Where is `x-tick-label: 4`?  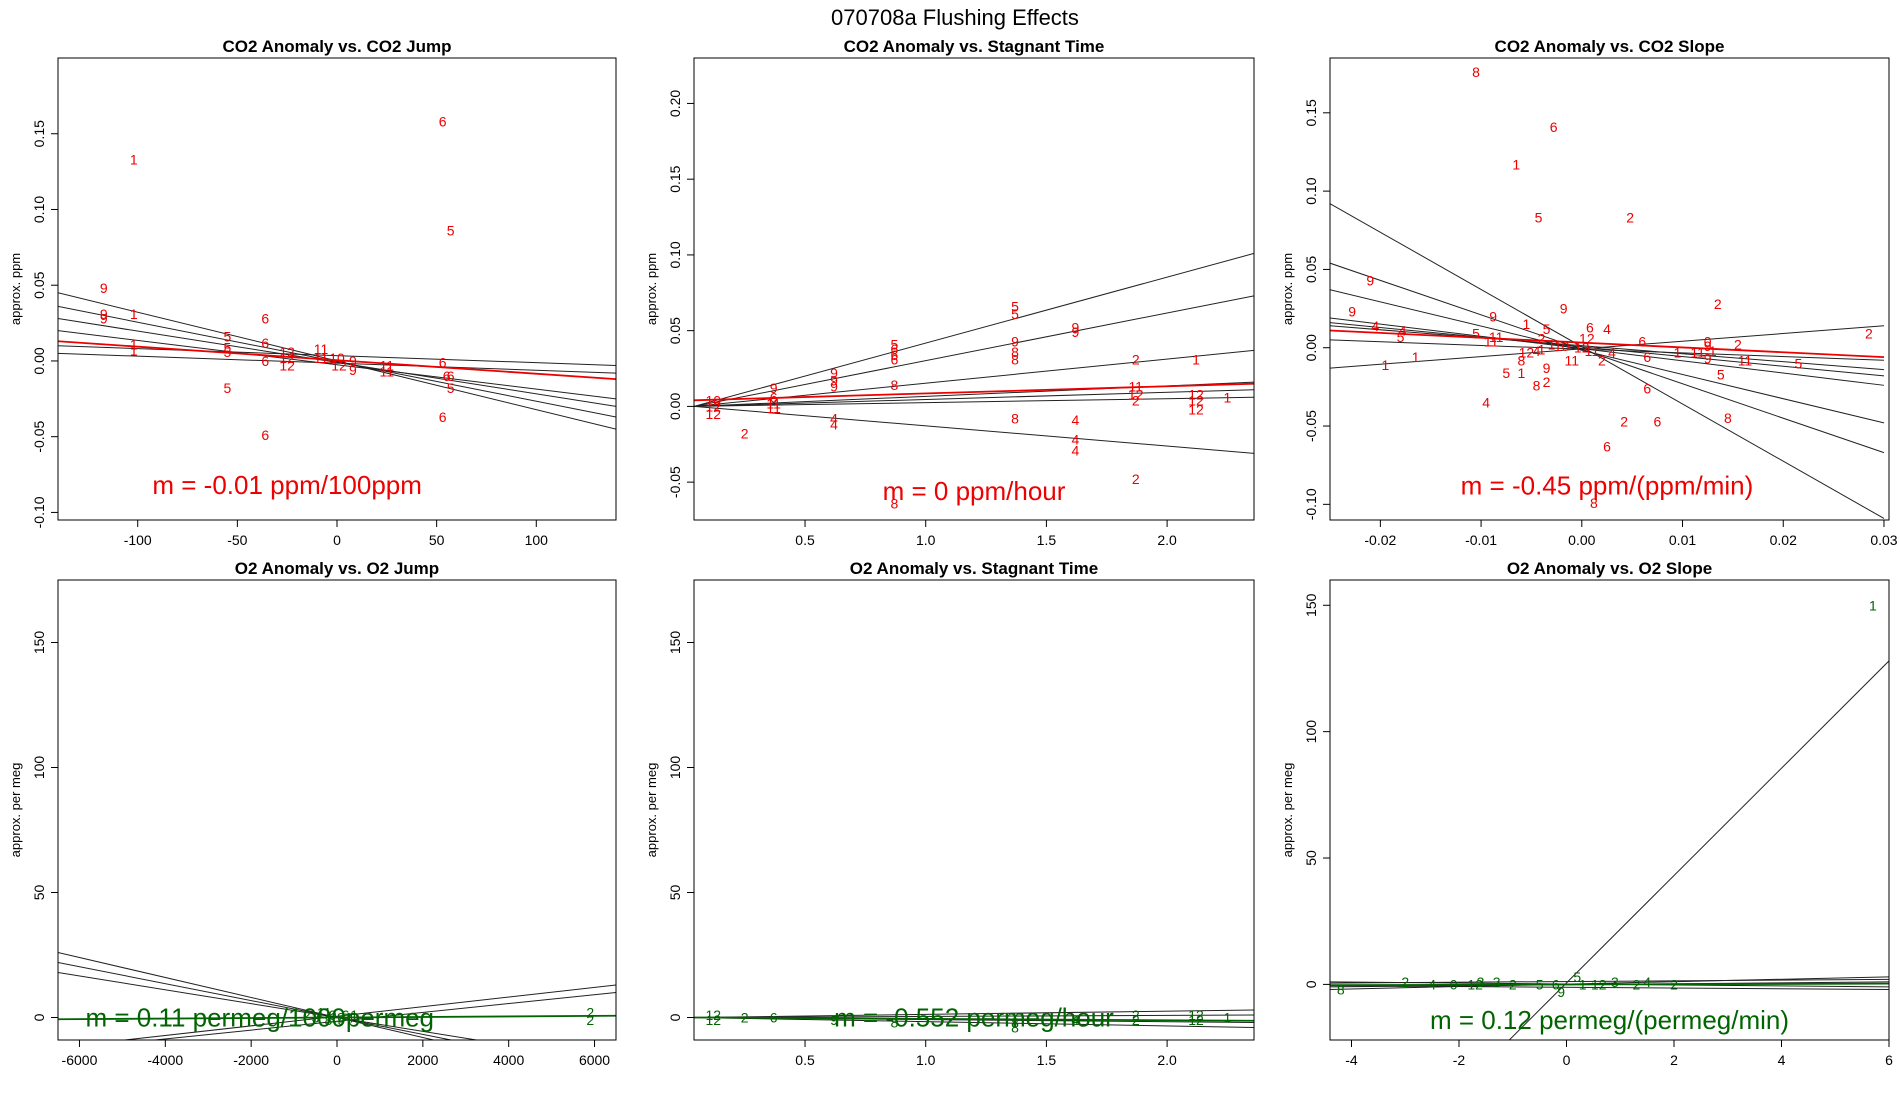 x-tick-label: 4 is located at coordinates (1782, 1060).